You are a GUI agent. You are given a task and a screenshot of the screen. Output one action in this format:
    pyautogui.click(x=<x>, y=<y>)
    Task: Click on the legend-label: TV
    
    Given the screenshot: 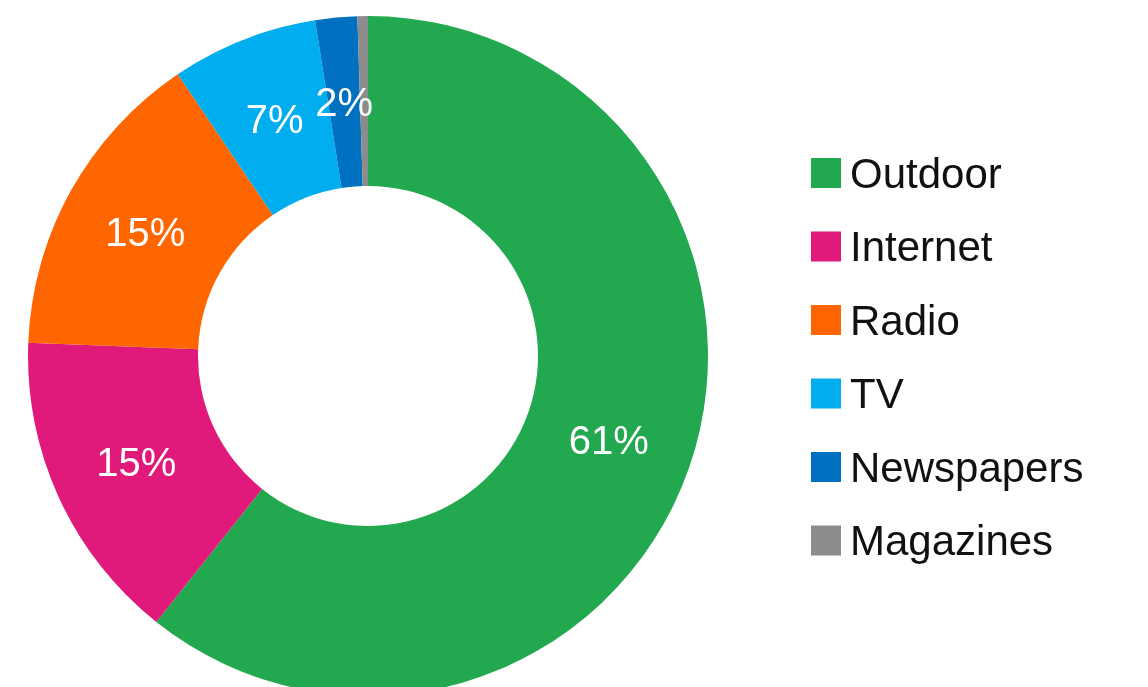 What is the action you would take?
    pyautogui.click(x=877, y=393)
    